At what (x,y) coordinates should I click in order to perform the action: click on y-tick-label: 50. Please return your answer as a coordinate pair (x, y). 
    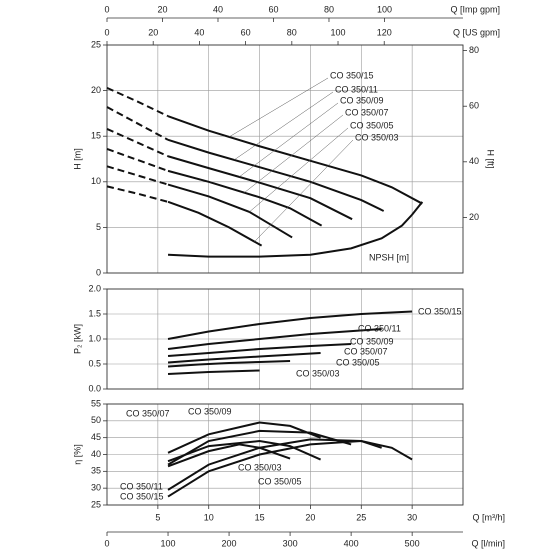
    Looking at the image, I should click on (96, 420).